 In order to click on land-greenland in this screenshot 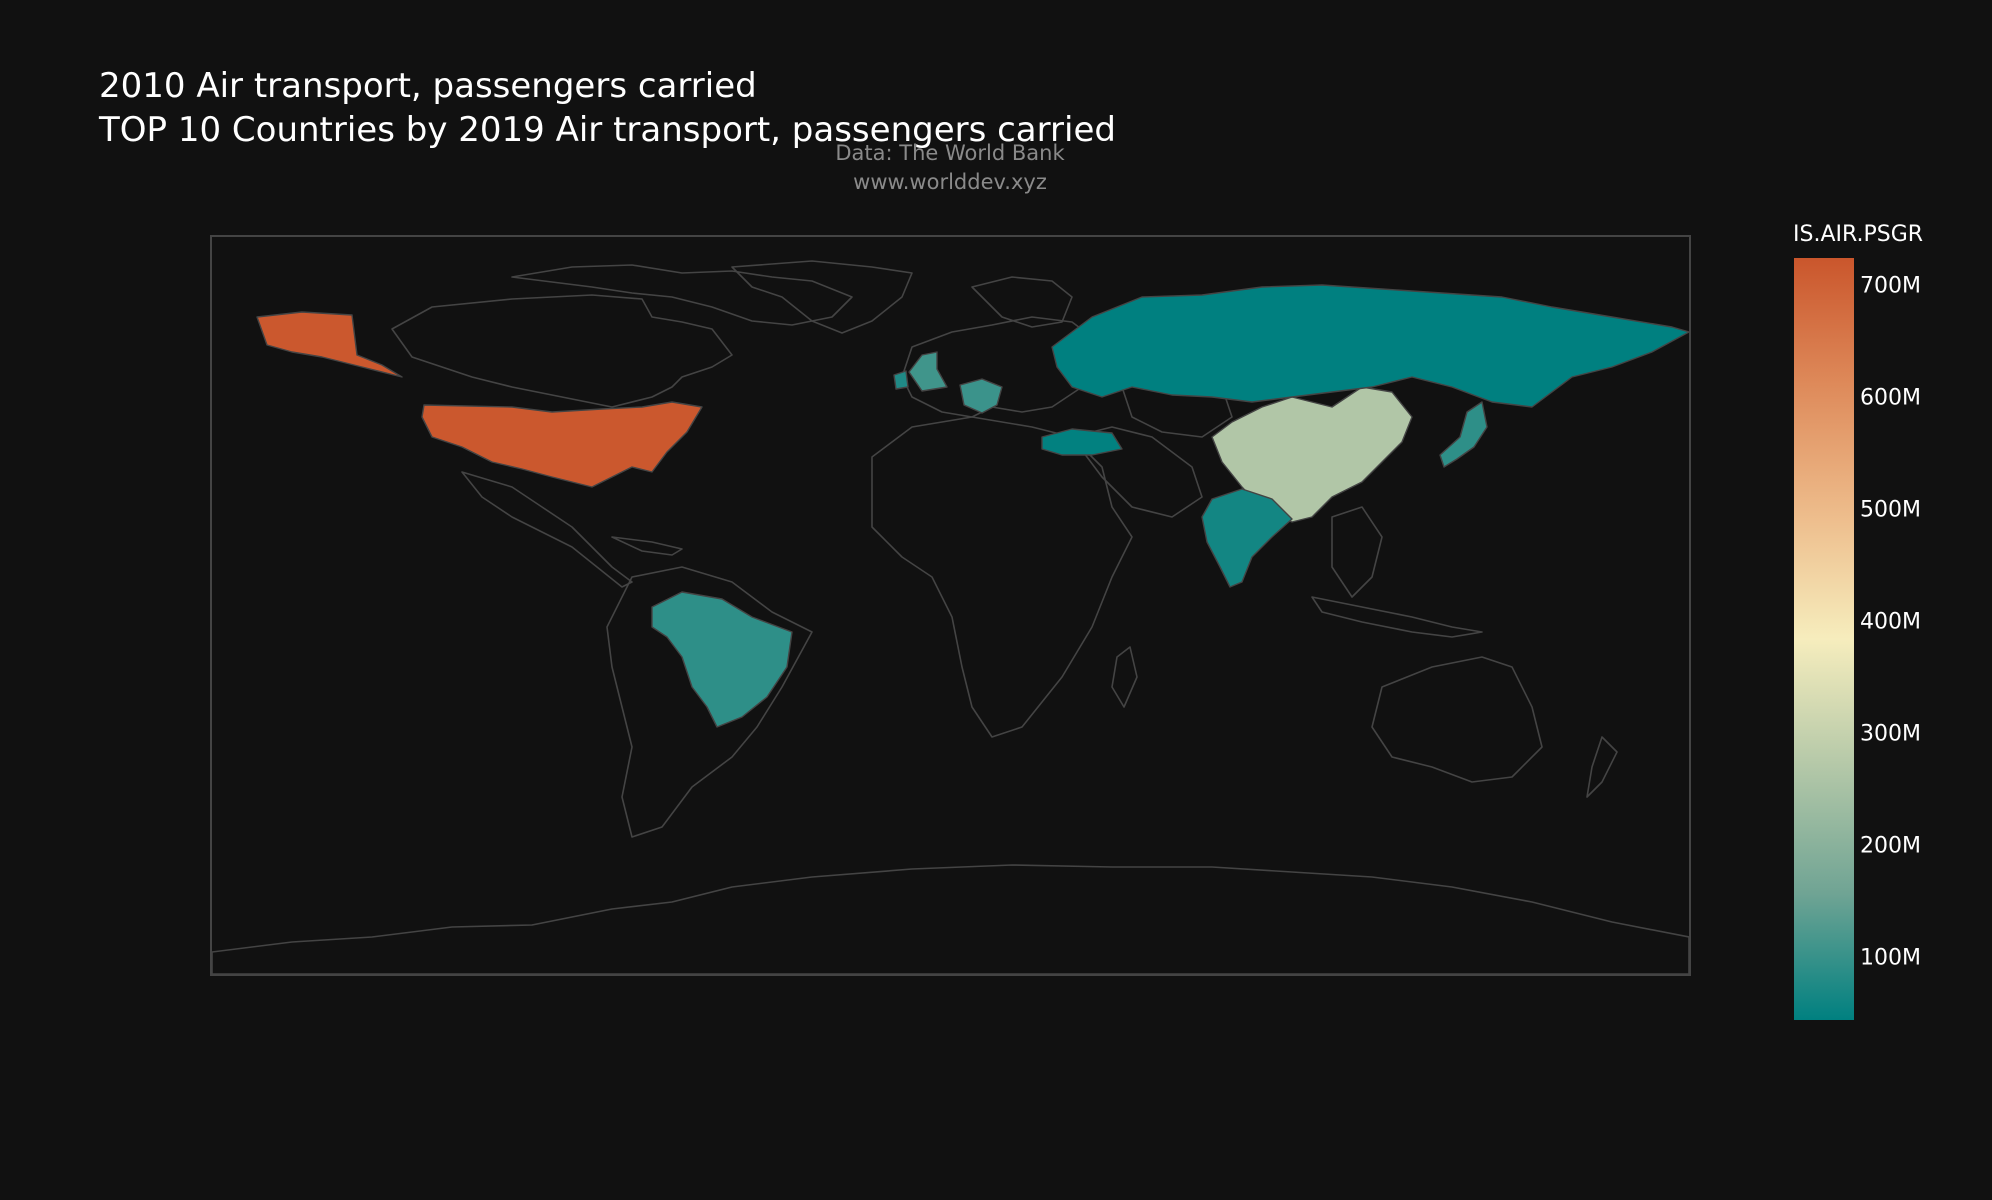, I will do `click(822, 297)`.